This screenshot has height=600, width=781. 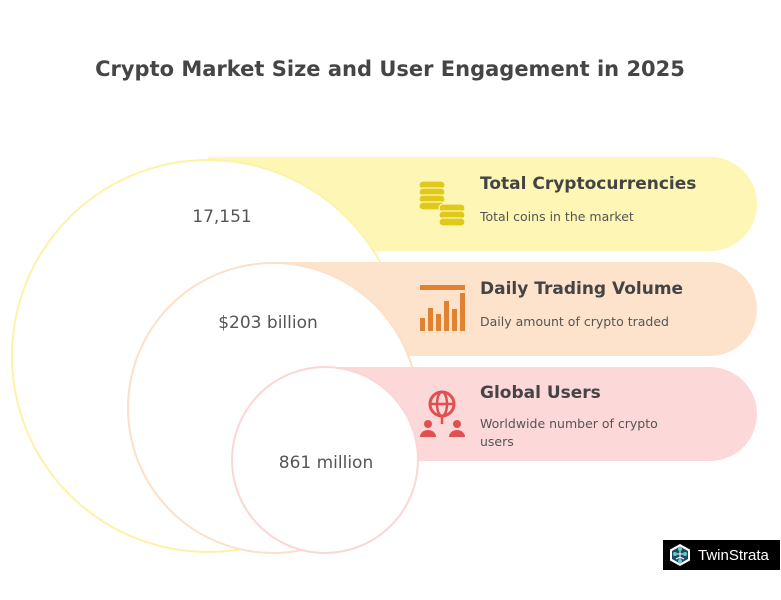 I want to click on heading-global-users: Global Users, so click(x=540, y=393).